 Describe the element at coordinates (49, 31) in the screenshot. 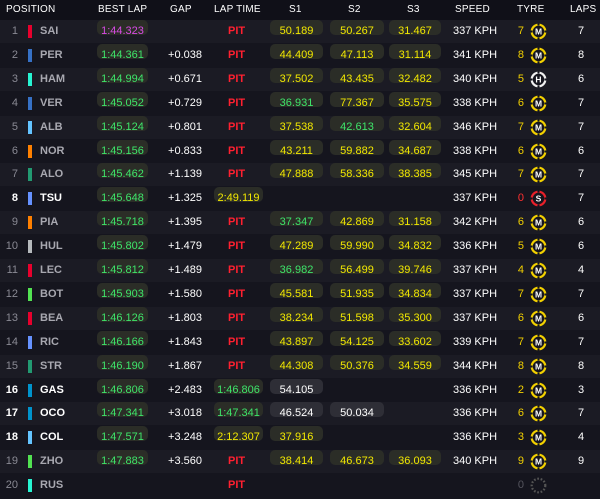

I see `driver-code: SAI` at that location.